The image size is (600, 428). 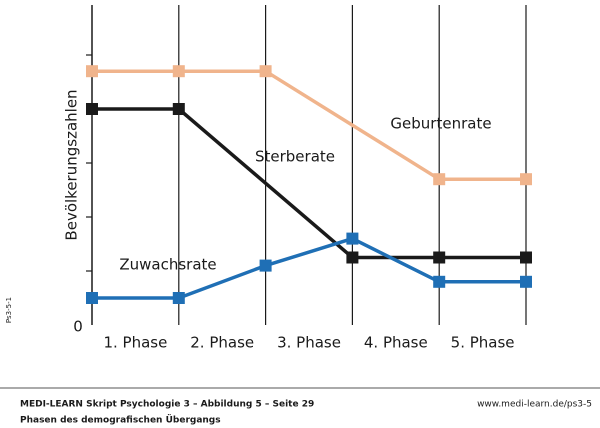 What do you see at coordinates (167, 265) in the screenshot?
I see `series-label: Zuwachsrate` at bounding box center [167, 265].